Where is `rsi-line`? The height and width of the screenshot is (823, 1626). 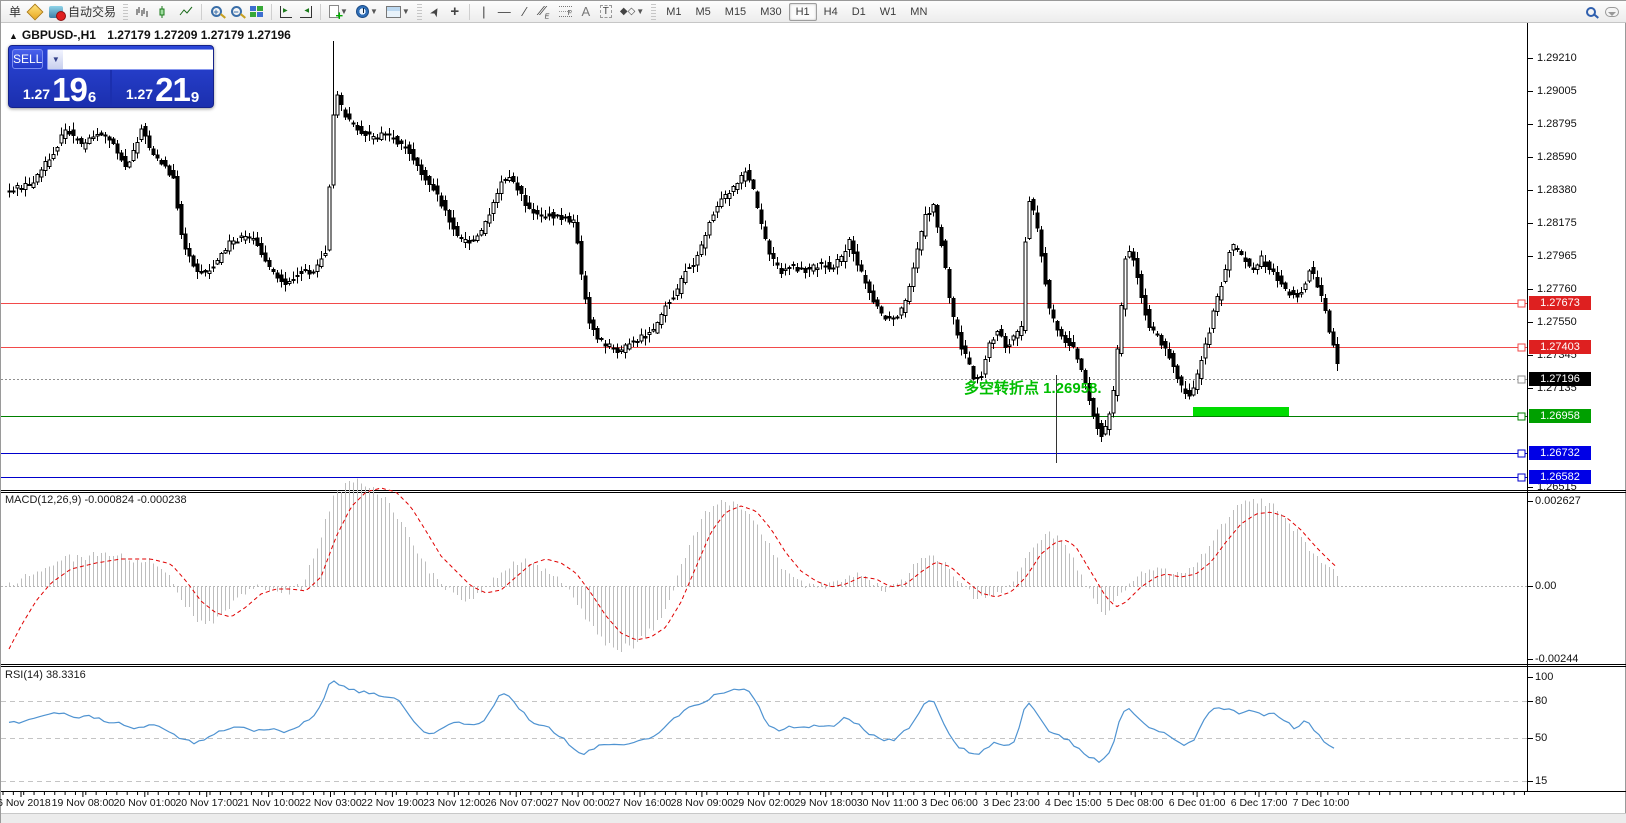
rsi-line is located at coordinates (671, 722).